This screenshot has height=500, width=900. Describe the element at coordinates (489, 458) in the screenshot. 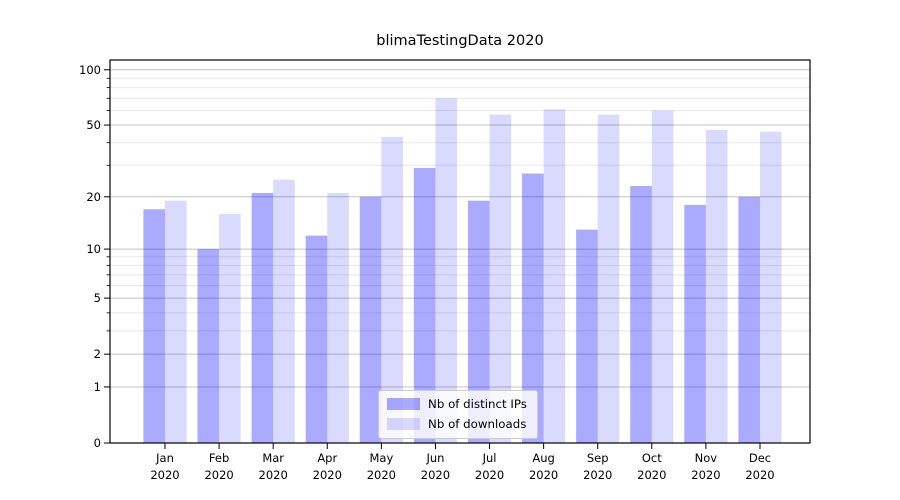

I see `x-tick-label-month: Jul` at that location.